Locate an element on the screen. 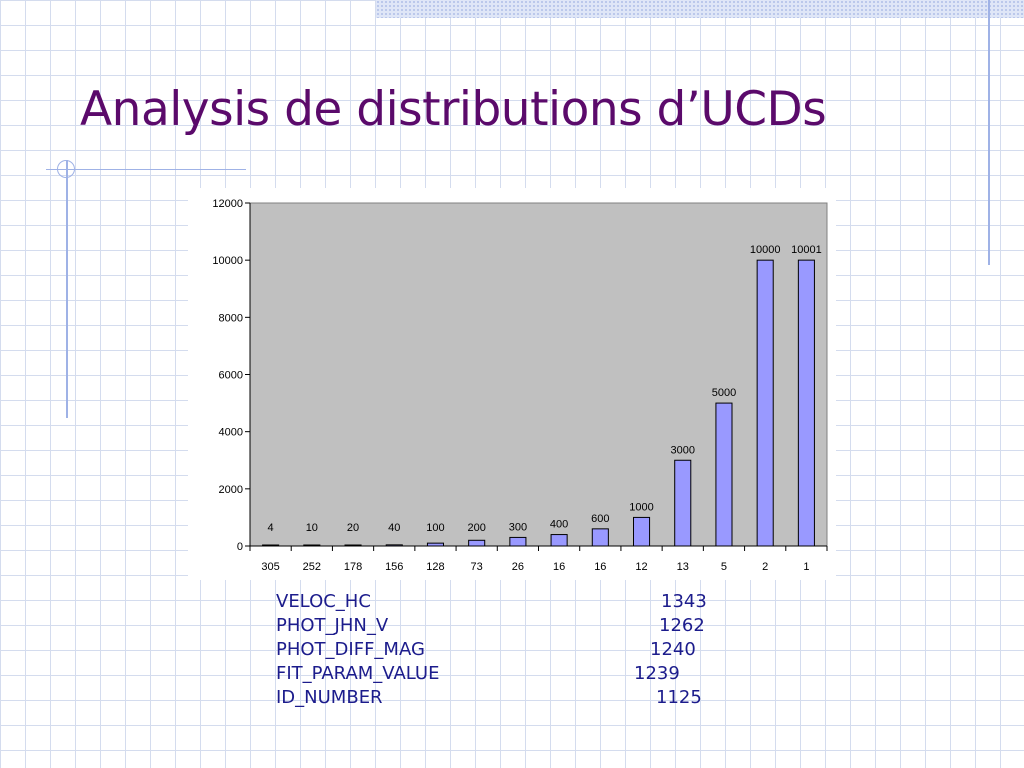 The image size is (1024, 768). x-tick-label: 128 is located at coordinates (435, 567).